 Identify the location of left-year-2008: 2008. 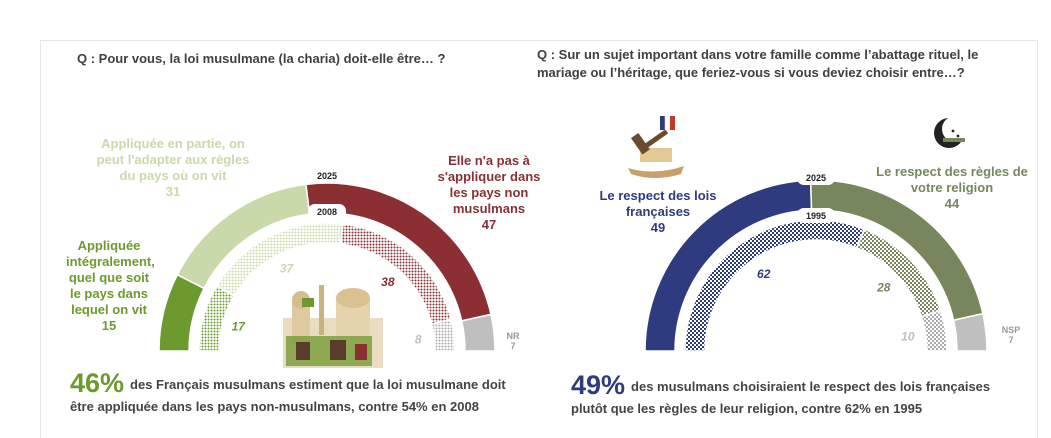
(327, 212).